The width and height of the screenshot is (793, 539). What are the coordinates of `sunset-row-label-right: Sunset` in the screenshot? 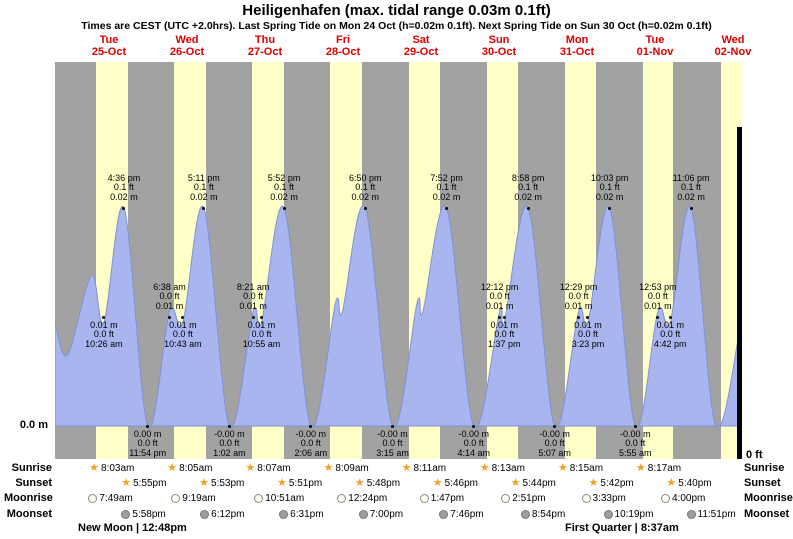 It's located at (762, 483).